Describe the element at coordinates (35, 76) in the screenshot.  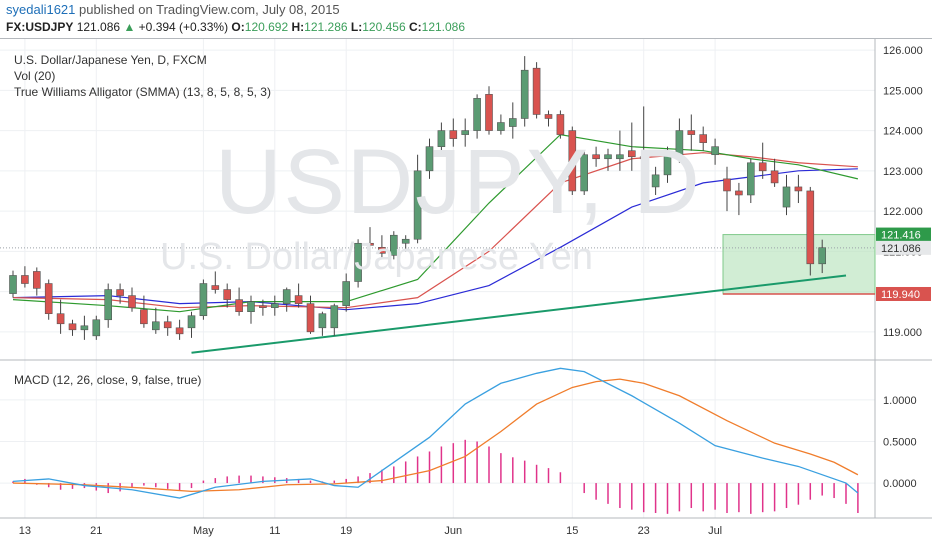
I see `legend-volume: Vol (20)` at that location.